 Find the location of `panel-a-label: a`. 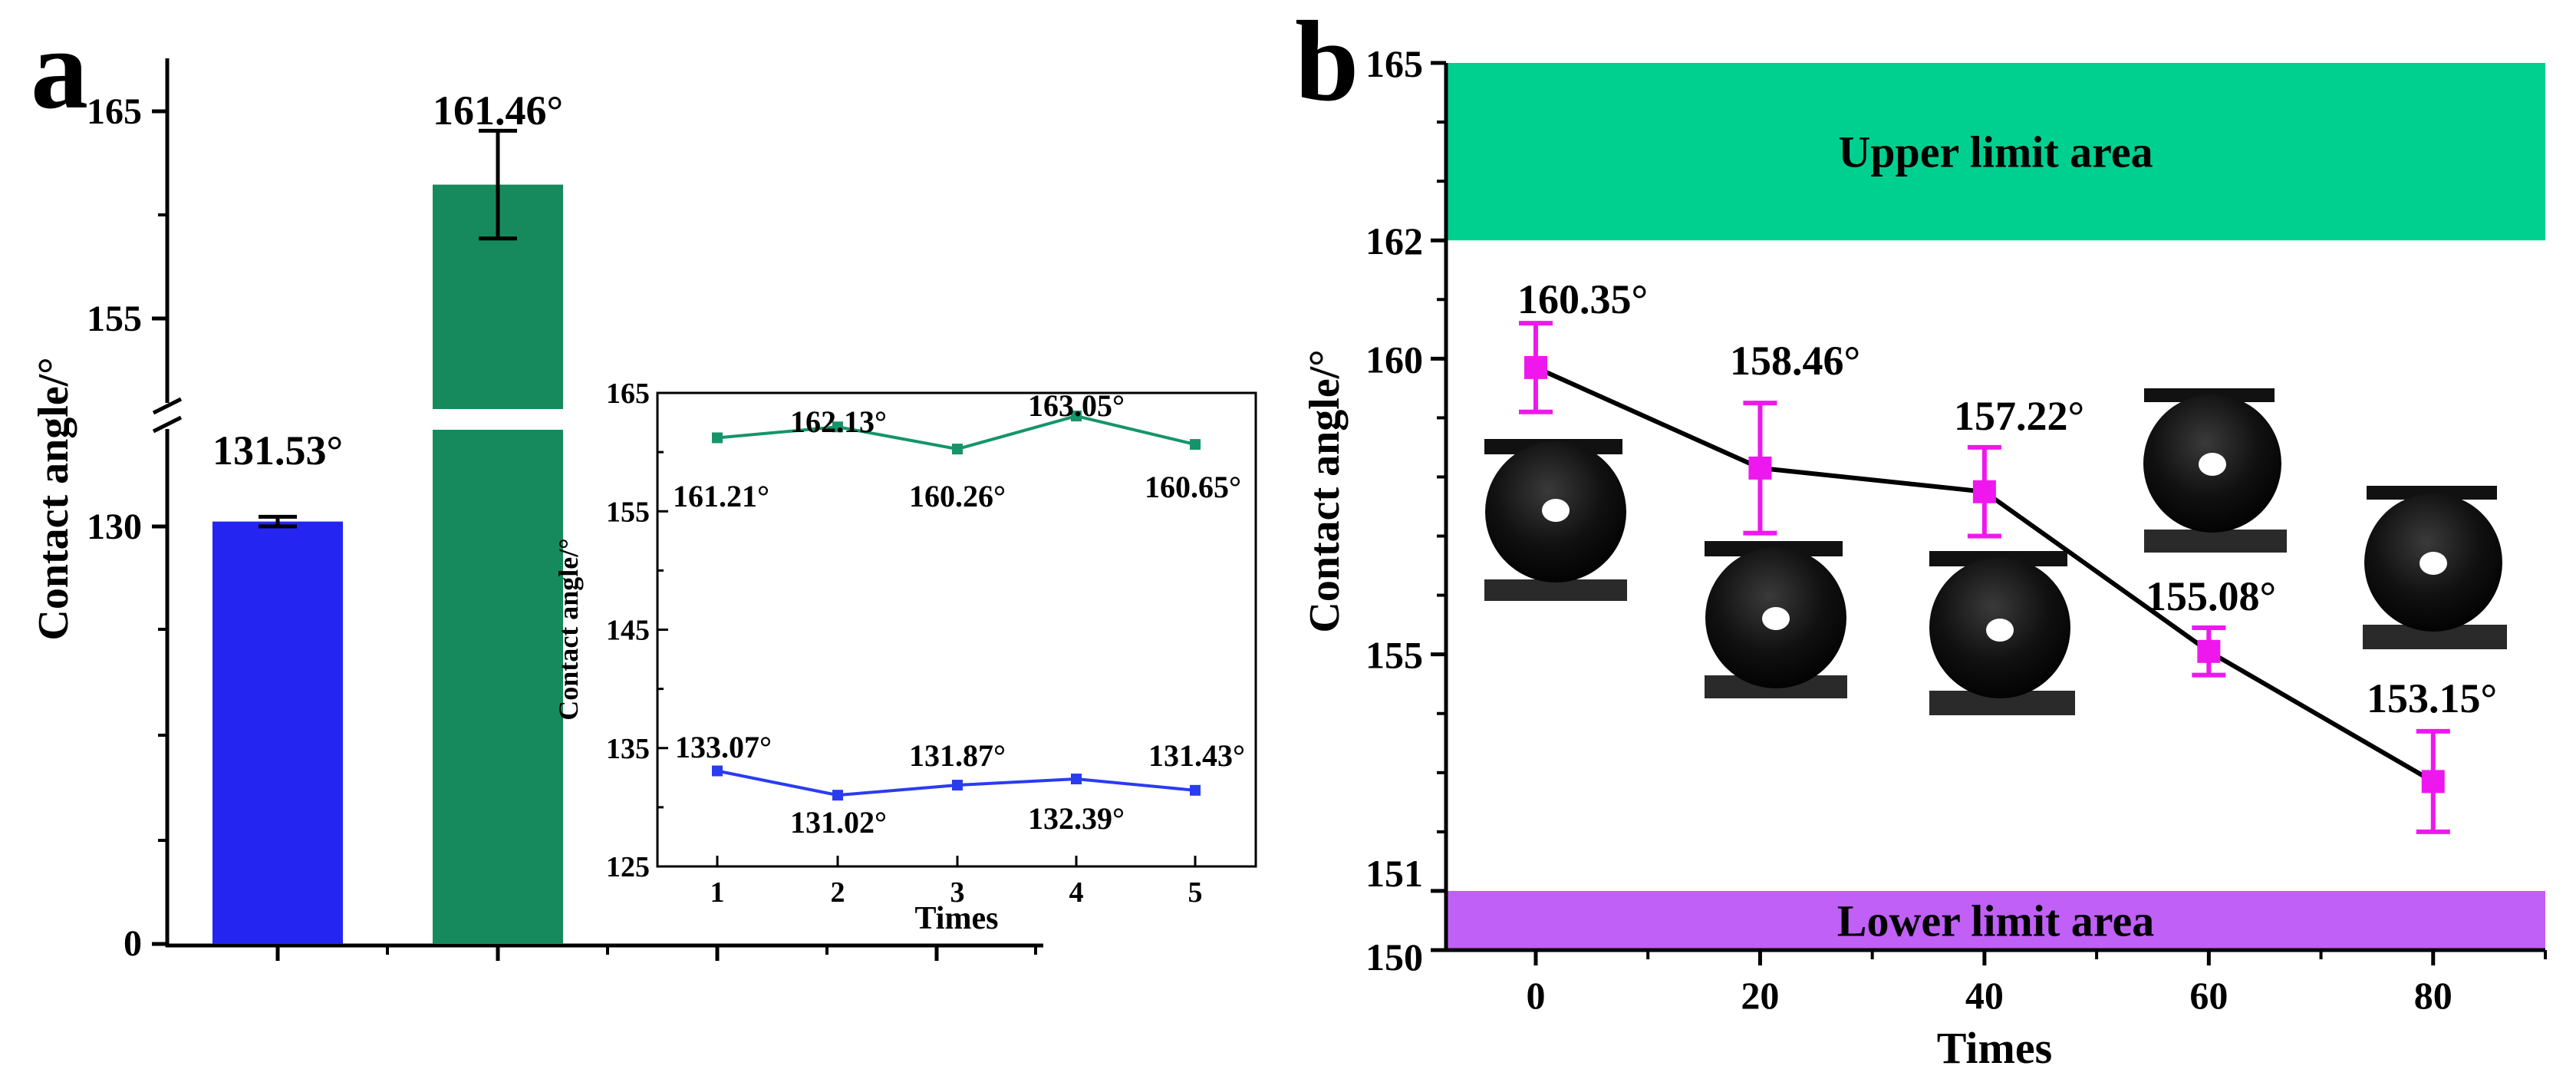

panel-a-label: a is located at coordinates (59, 69).